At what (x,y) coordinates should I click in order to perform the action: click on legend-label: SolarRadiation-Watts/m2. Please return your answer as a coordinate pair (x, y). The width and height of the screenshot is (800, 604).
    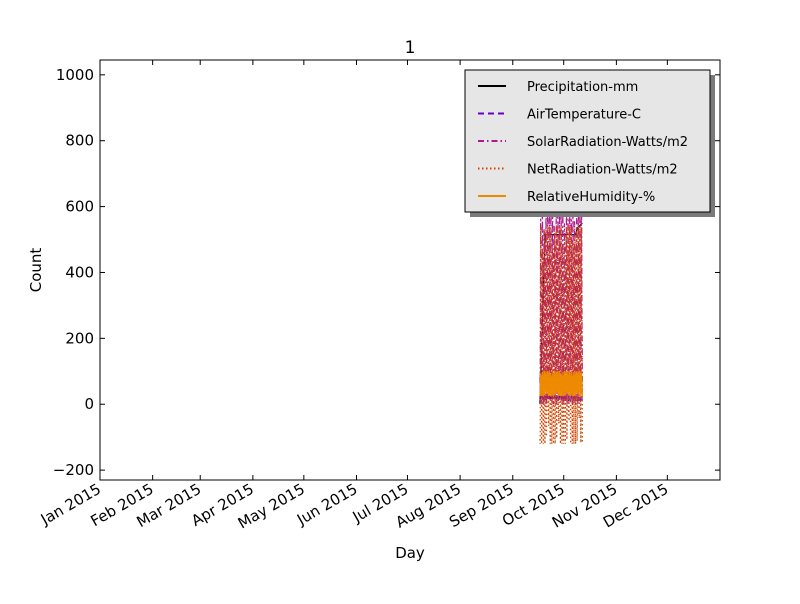
    Looking at the image, I should click on (607, 142).